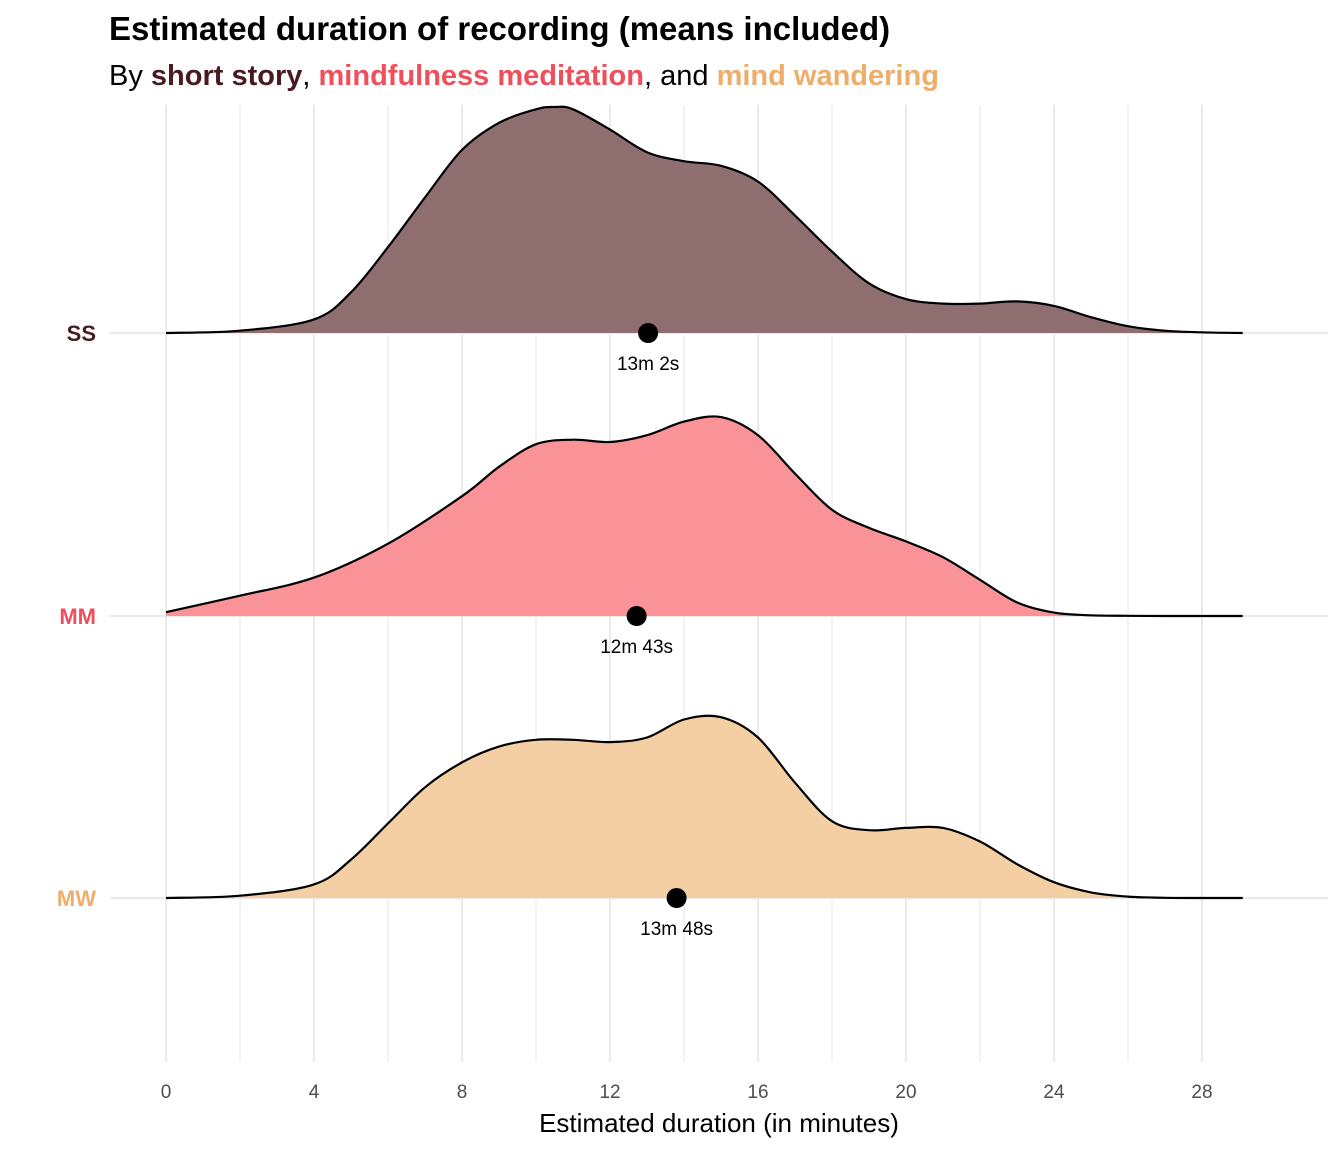  What do you see at coordinates (609, 1092) in the screenshot?
I see `x-tick-label: 12` at bounding box center [609, 1092].